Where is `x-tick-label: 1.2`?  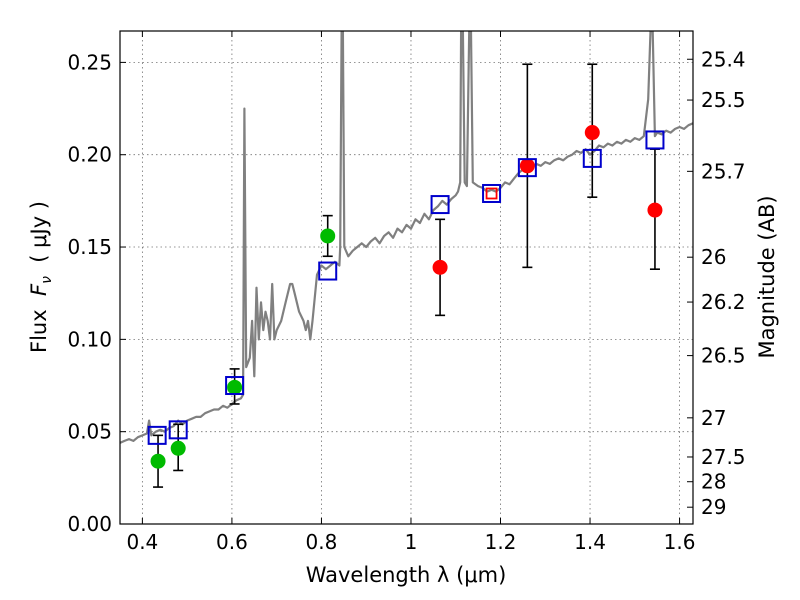
x-tick-label: 1.2 is located at coordinates (501, 542).